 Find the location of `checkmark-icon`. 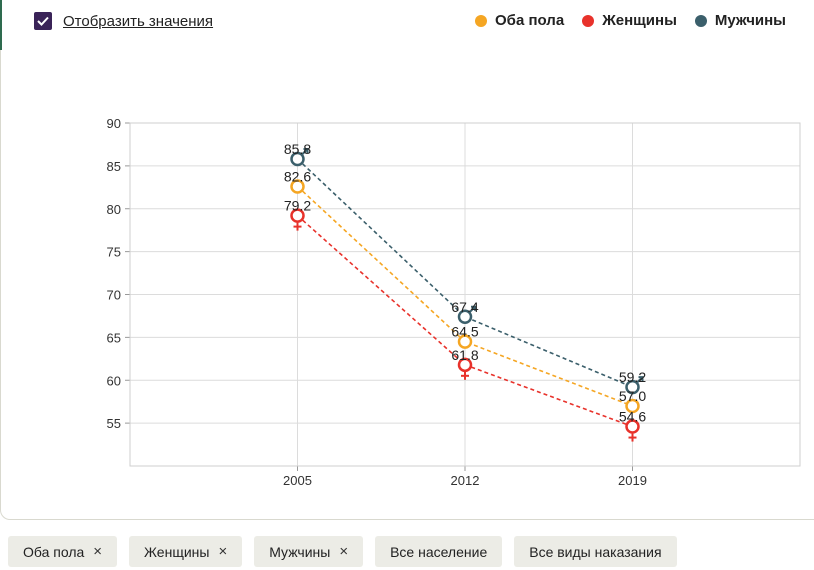

checkmark-icon is located at coordinates (43, 21).